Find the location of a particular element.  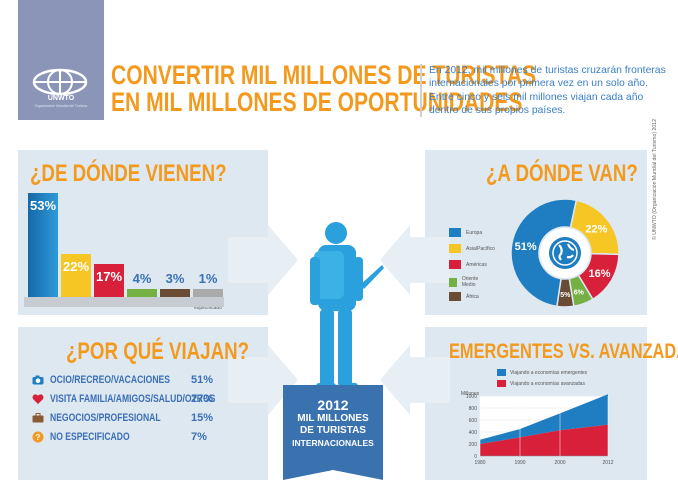

donut-slice-label: 6% is located at coordinates (579, 293).